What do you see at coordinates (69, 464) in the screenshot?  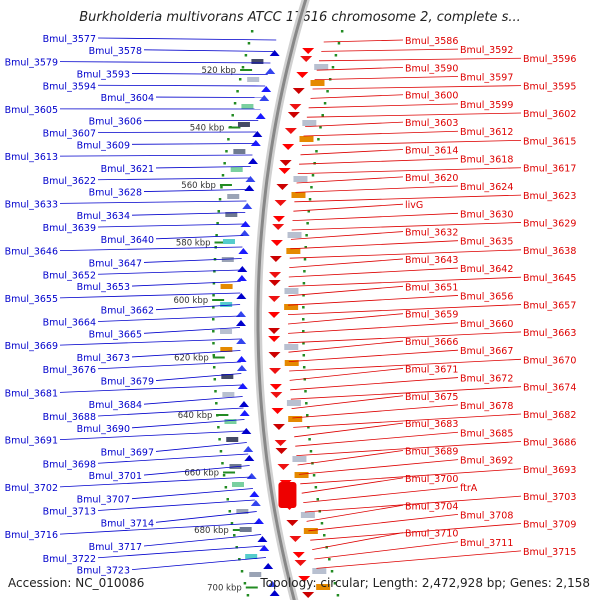 I see `left-gene-label: Bmul_3698` at bounding box center [69, 464].